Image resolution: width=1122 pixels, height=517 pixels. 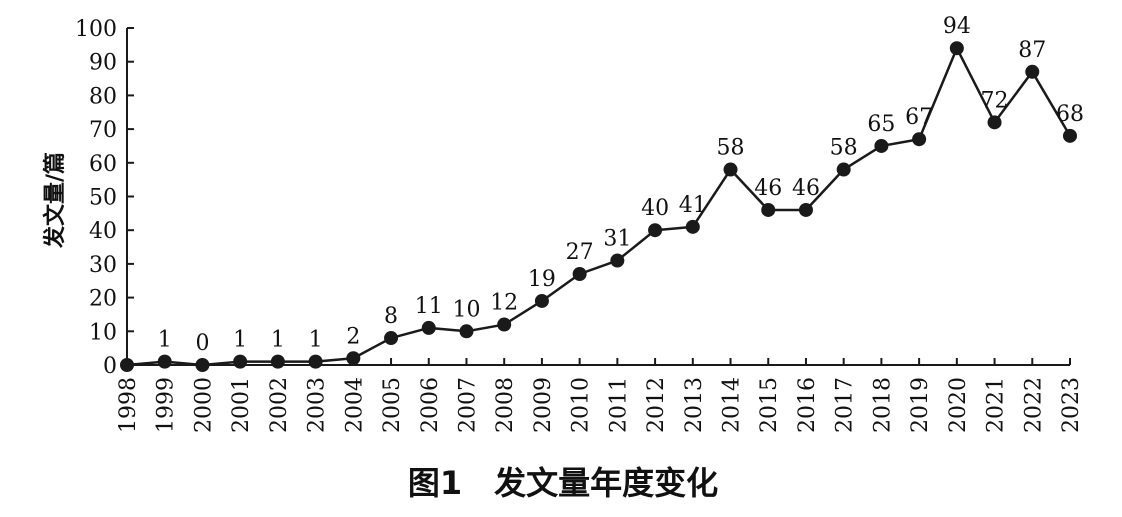 What do you see at coordinates (103, 231) in the screenshot?
I see `y-tick-label: 40` at bounding box center [103, 231].